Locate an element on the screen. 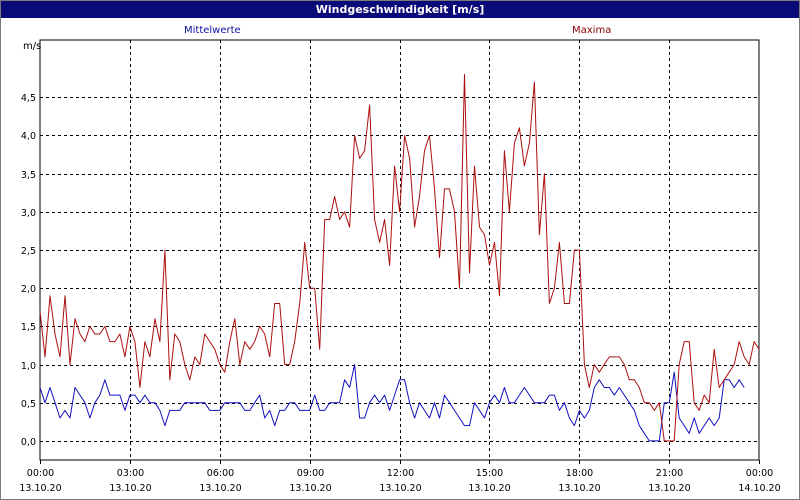 This screenshot has width=800, height=500. legend-mittelwerte: Mittelwerte is located at coordinates (212, 30).